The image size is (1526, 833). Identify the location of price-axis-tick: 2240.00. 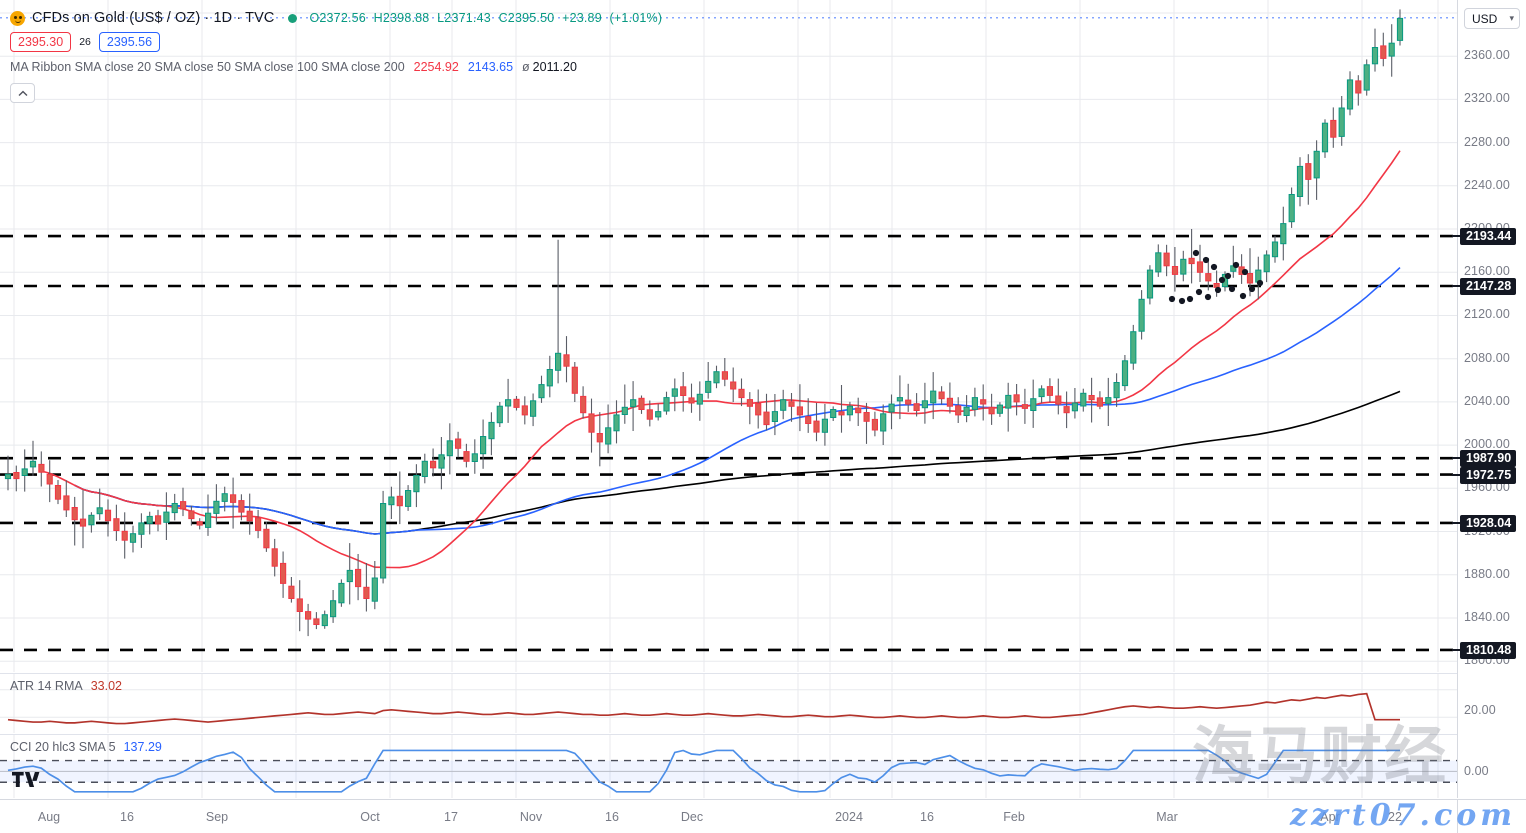
(1487, 184).